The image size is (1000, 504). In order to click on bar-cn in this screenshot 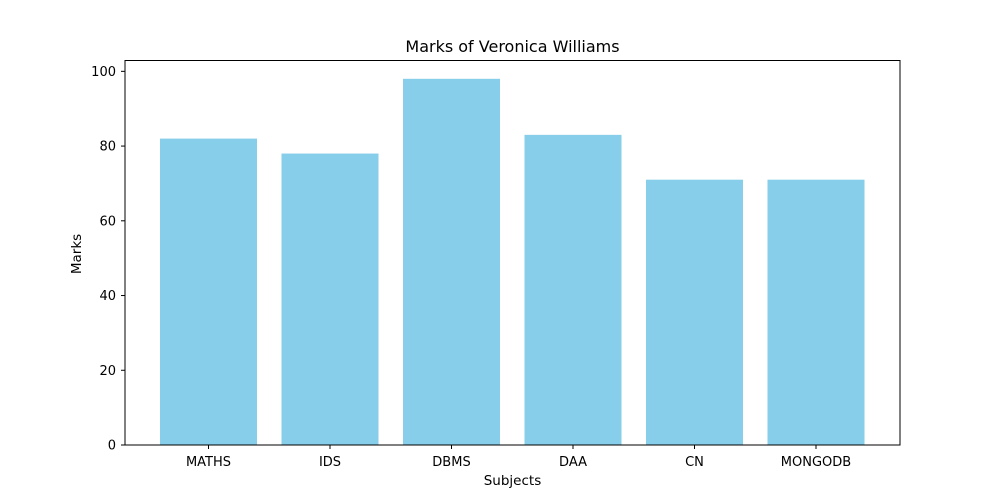, I will do `click(694, 312)`.